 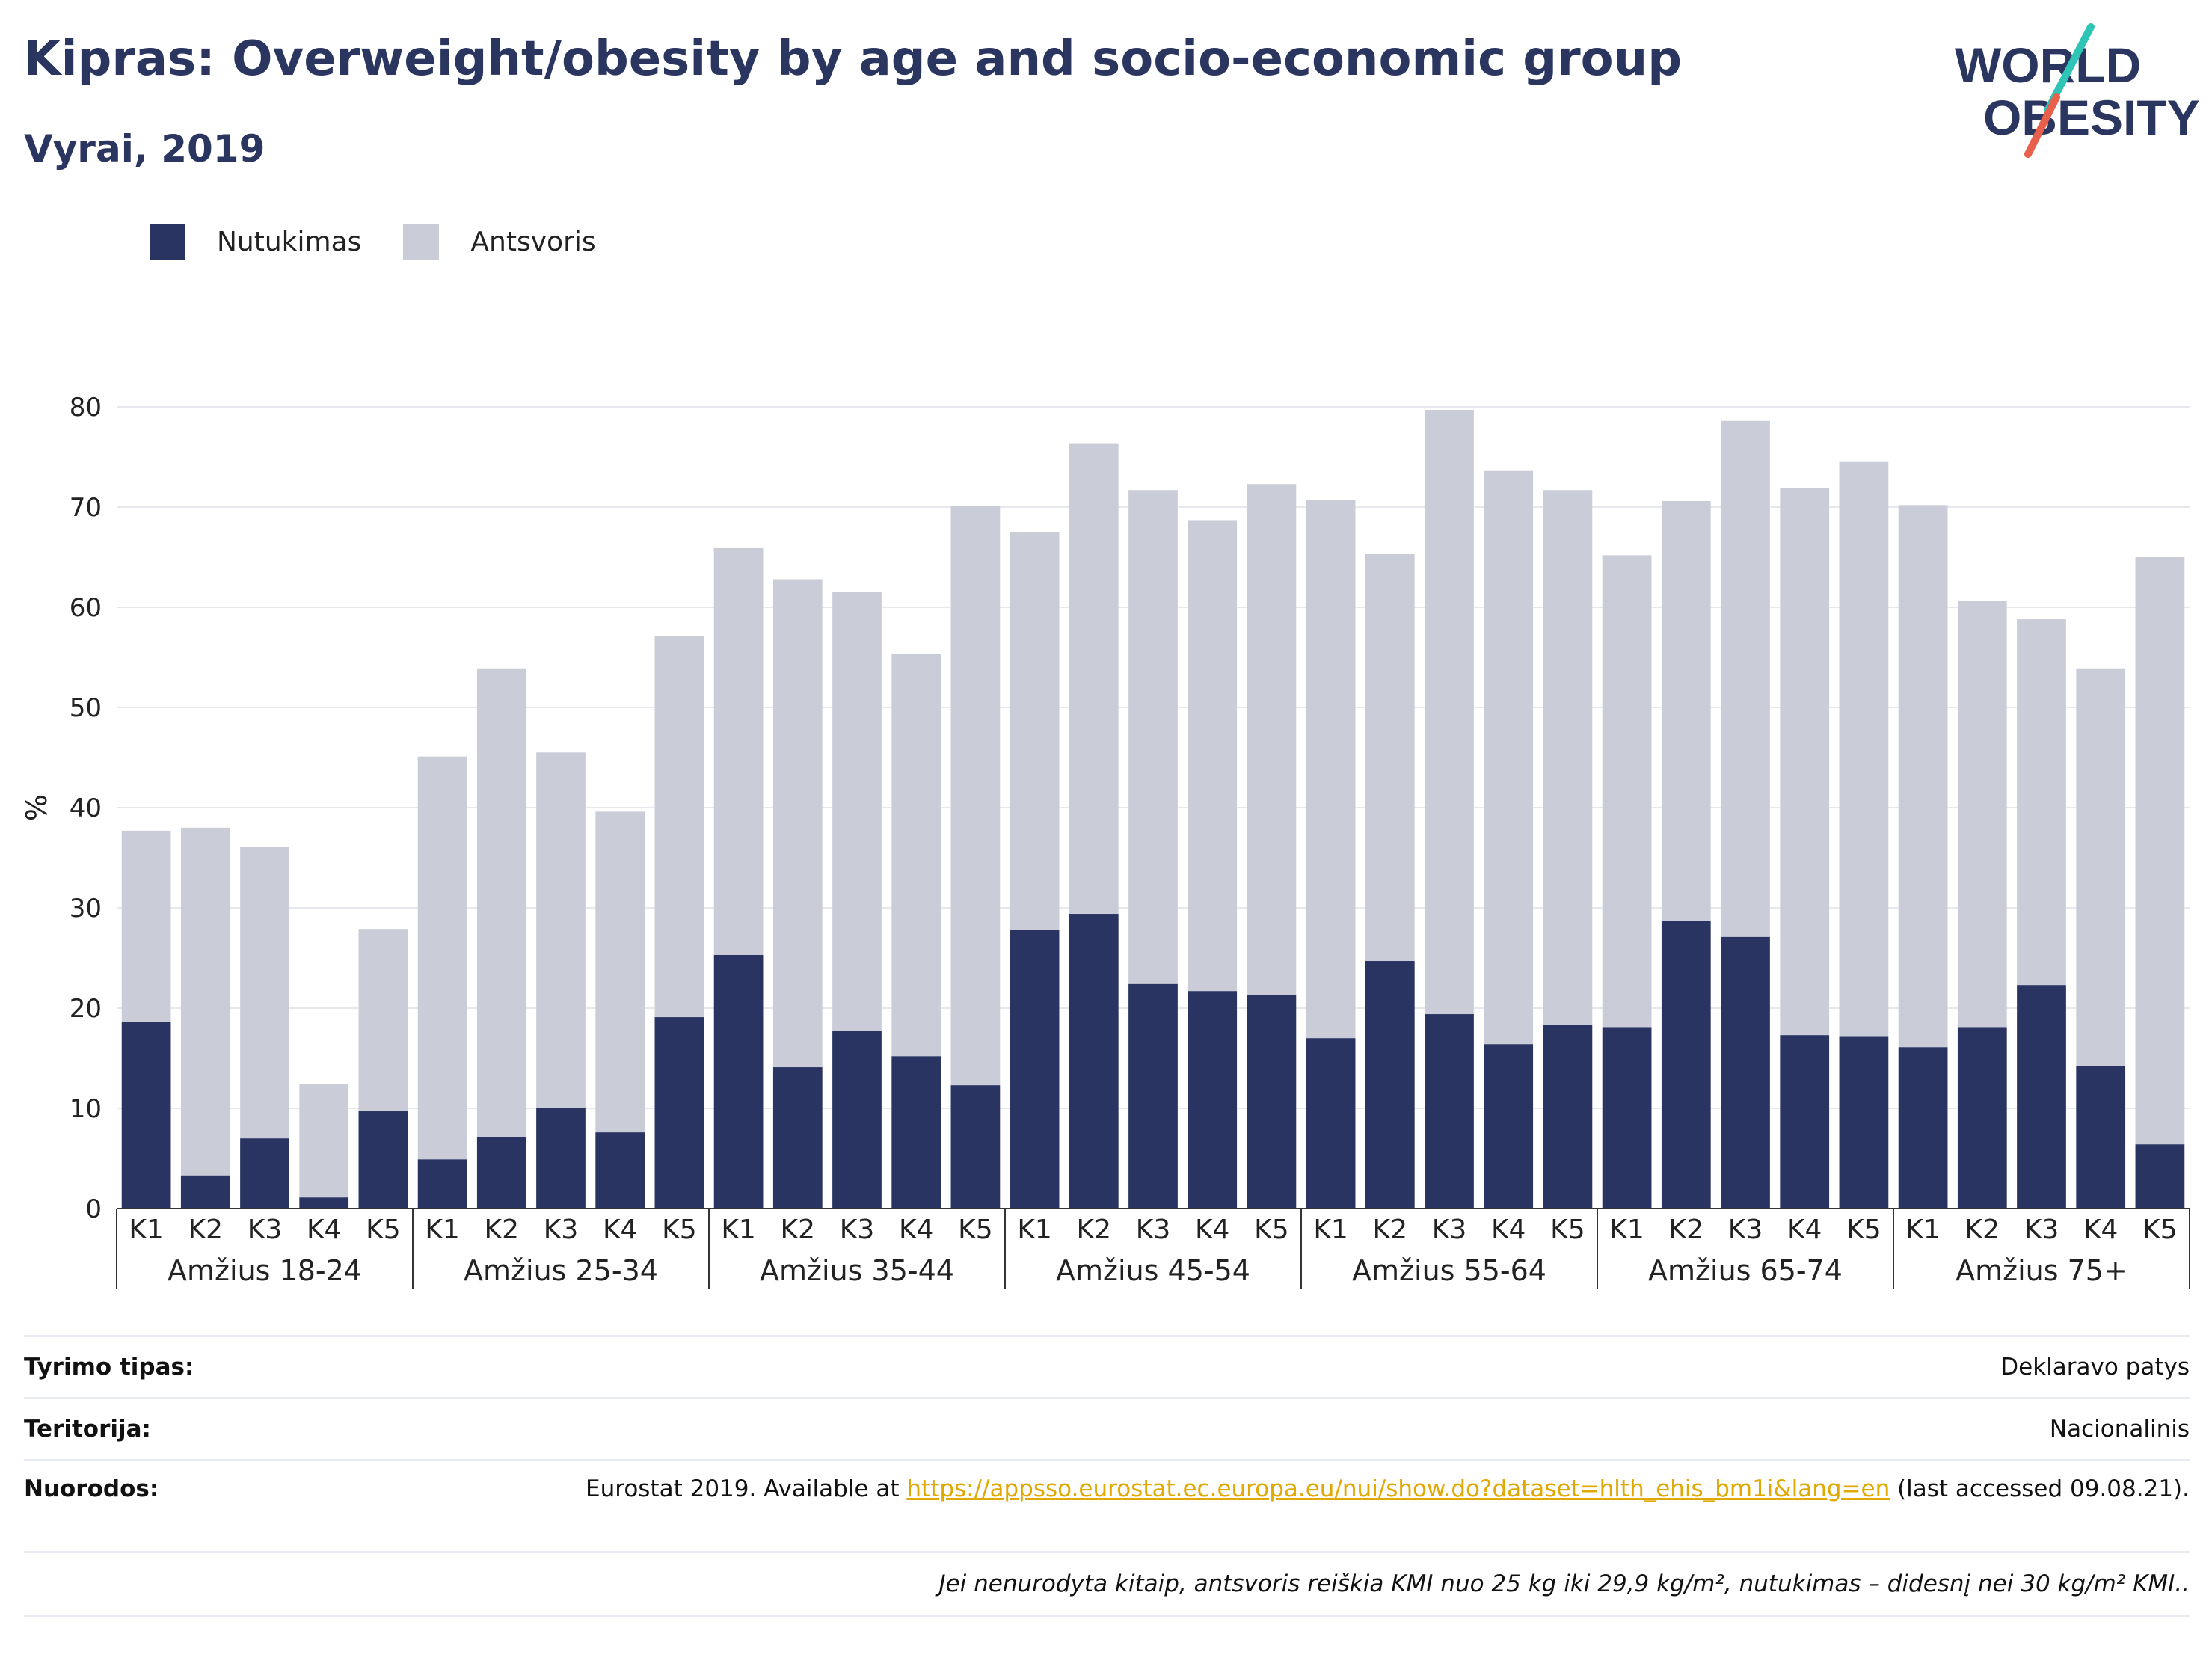 I want to click on legend-item-obesity: Nutukimas, so click(x=255, y=242).